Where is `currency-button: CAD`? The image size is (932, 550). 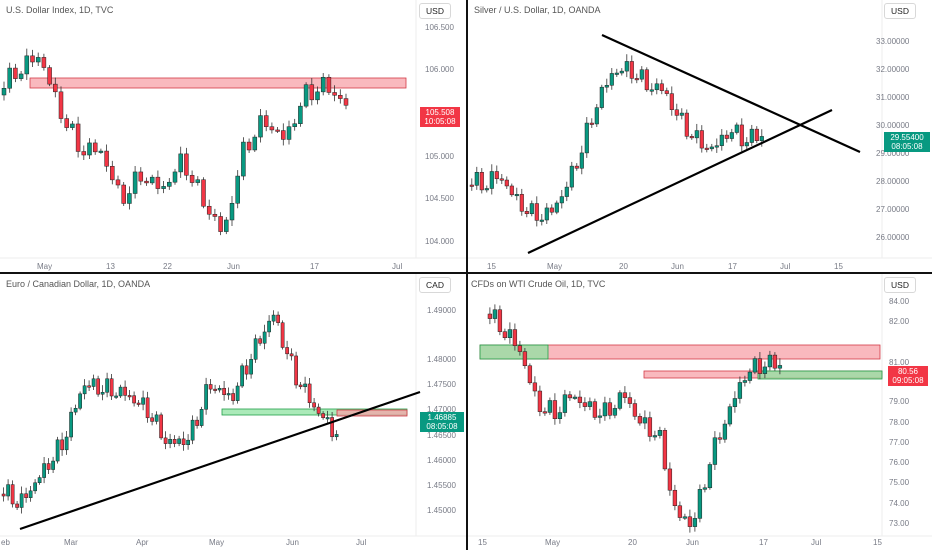 currency-button: CAD is located at coordinates (435, 285).